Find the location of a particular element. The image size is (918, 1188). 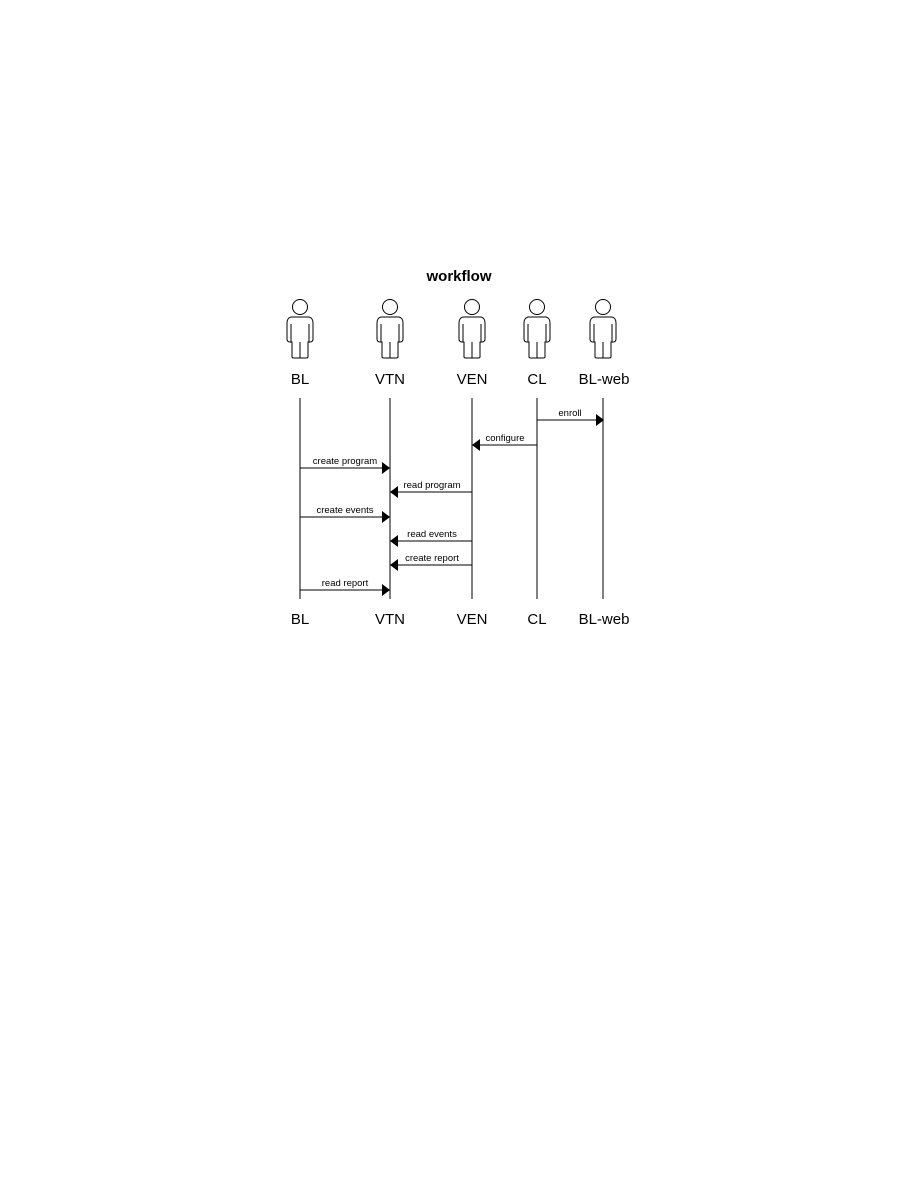

participant-label-blweb-bottom: BL-web is located at coordinates (604, 619).